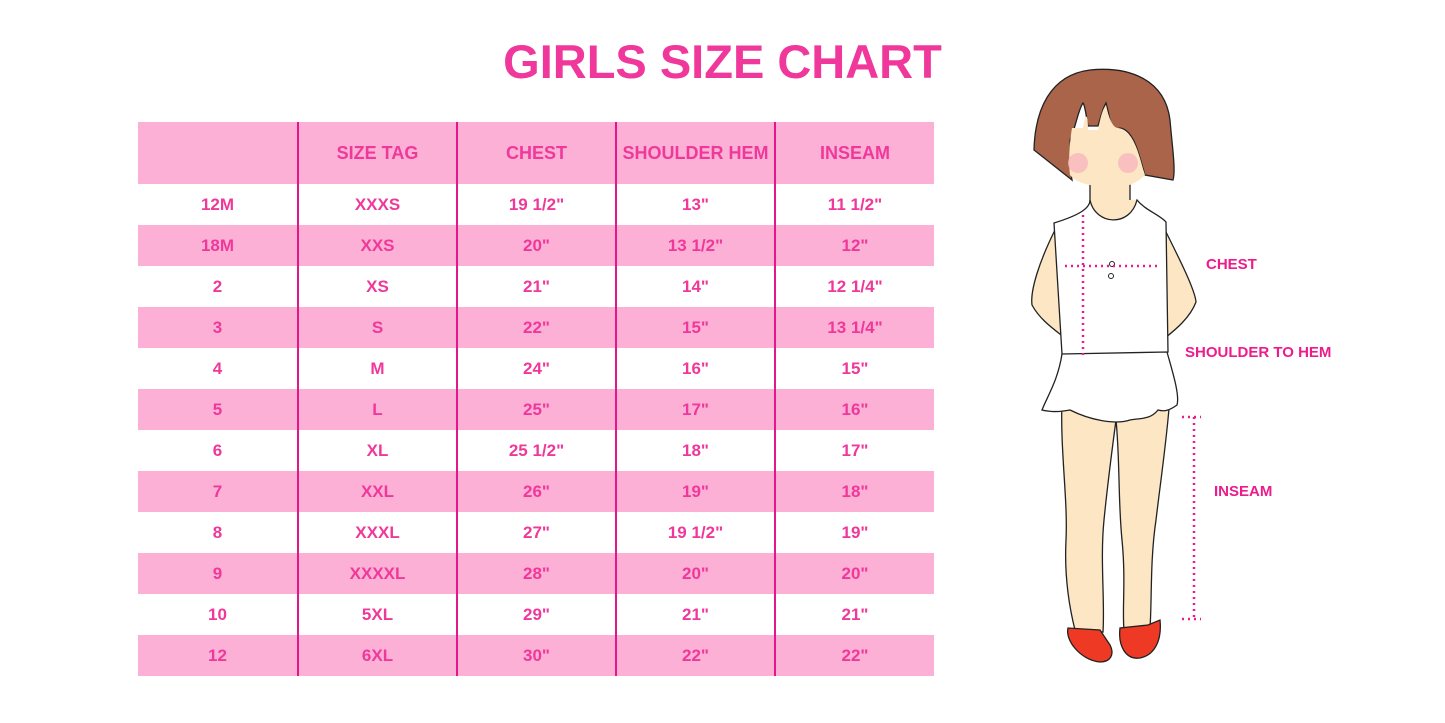  Describe the element at coordinates (854, 532) in the screenshot. I see `cell-inseam: 19"` at that location.